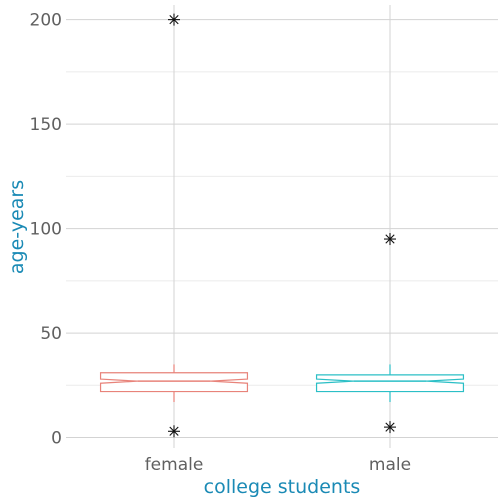  I want to click on y-tick-label: 50, so click(51, 334).